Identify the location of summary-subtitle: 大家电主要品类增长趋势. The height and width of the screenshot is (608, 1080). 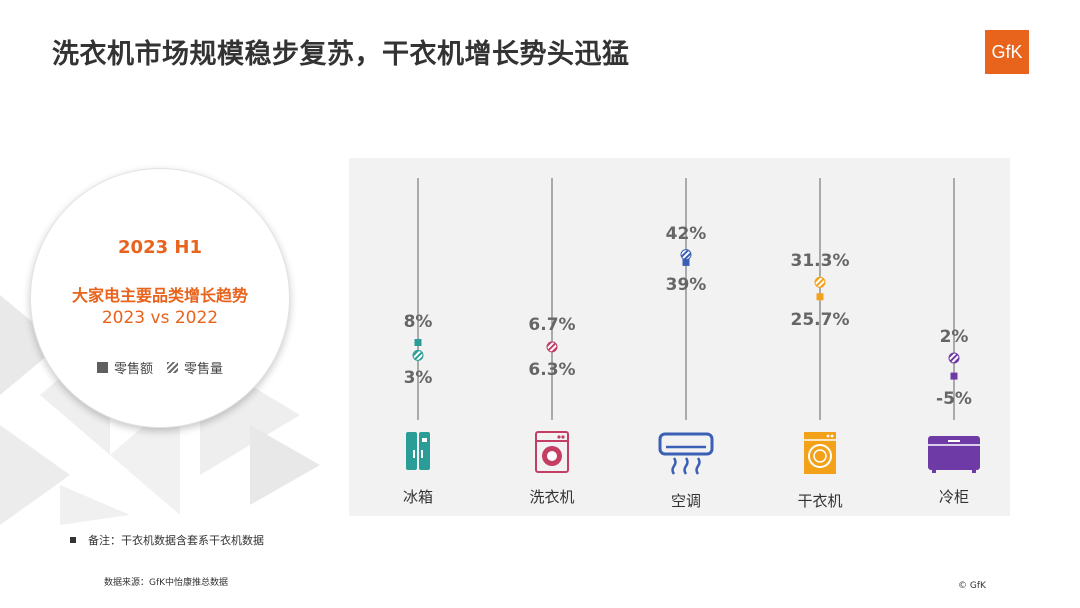
(159, 295).